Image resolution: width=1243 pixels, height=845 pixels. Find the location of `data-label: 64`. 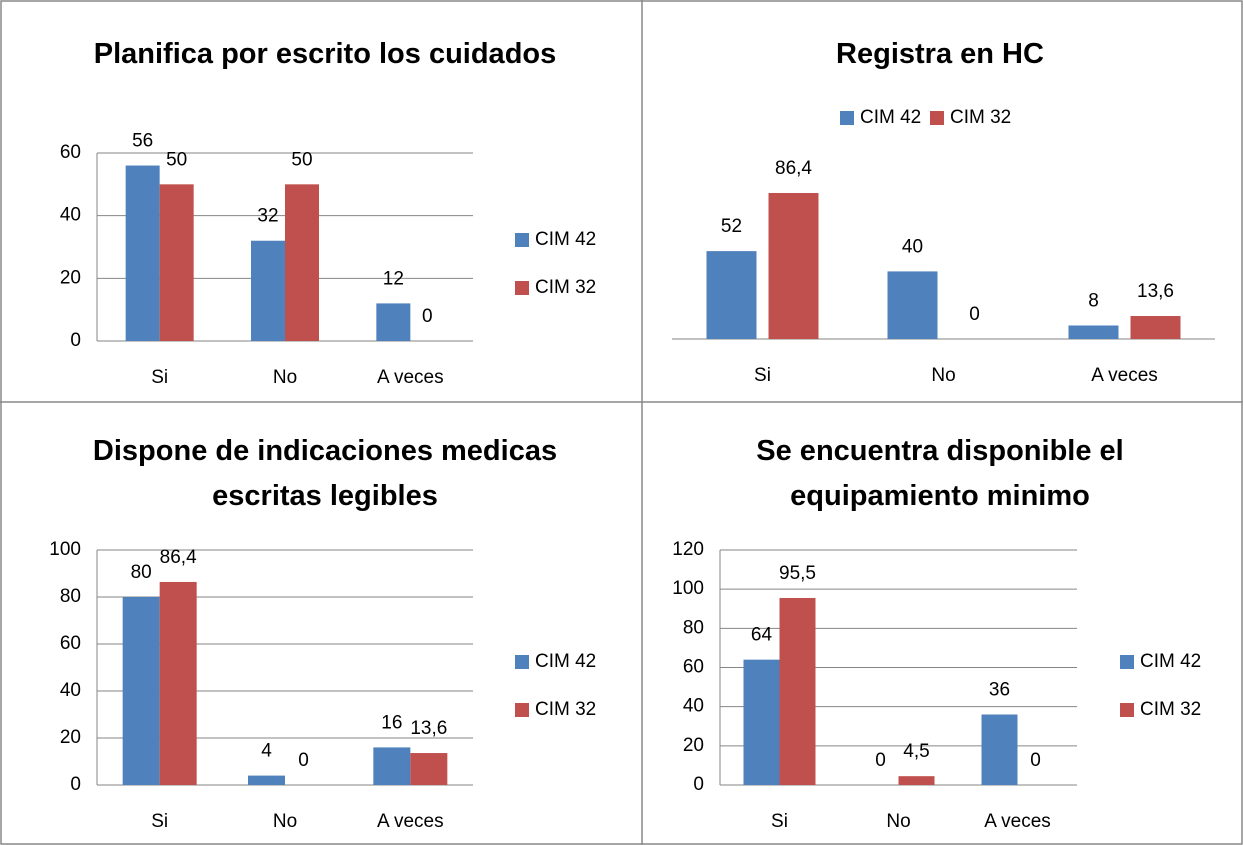

data-label: 64 is located at coordinates (762, 635).